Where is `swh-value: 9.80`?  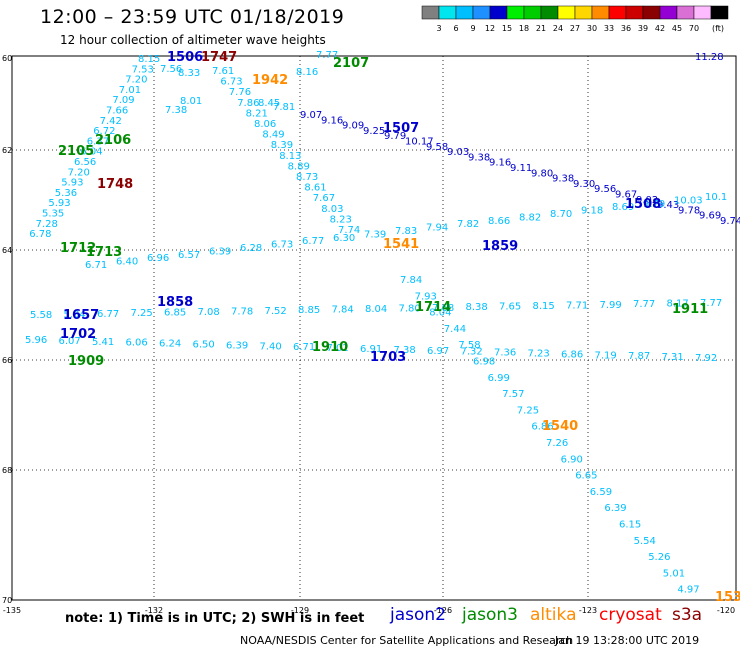
swh-value: 9.80 is located at coordinates (542, 173).